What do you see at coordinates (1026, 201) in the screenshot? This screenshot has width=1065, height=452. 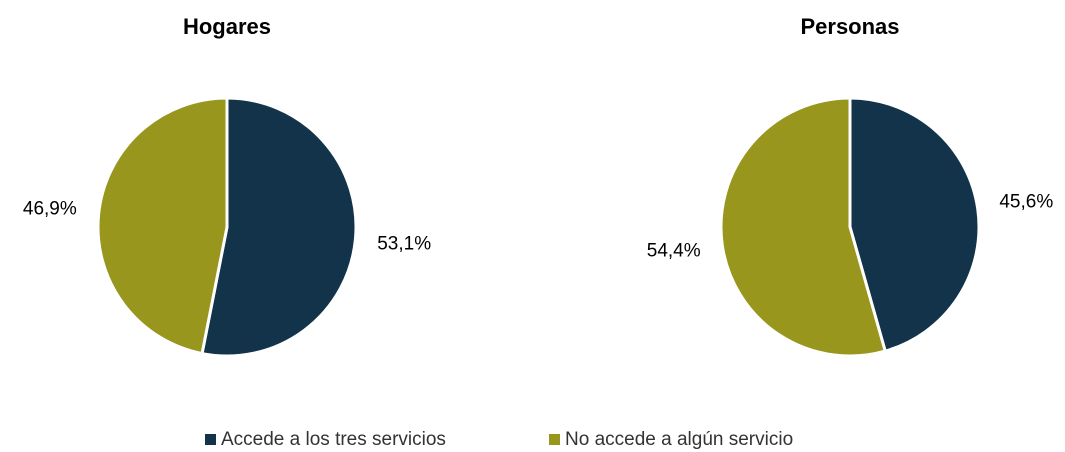 I see `data-label: 45,6%` at bounding box center [1026, 201].